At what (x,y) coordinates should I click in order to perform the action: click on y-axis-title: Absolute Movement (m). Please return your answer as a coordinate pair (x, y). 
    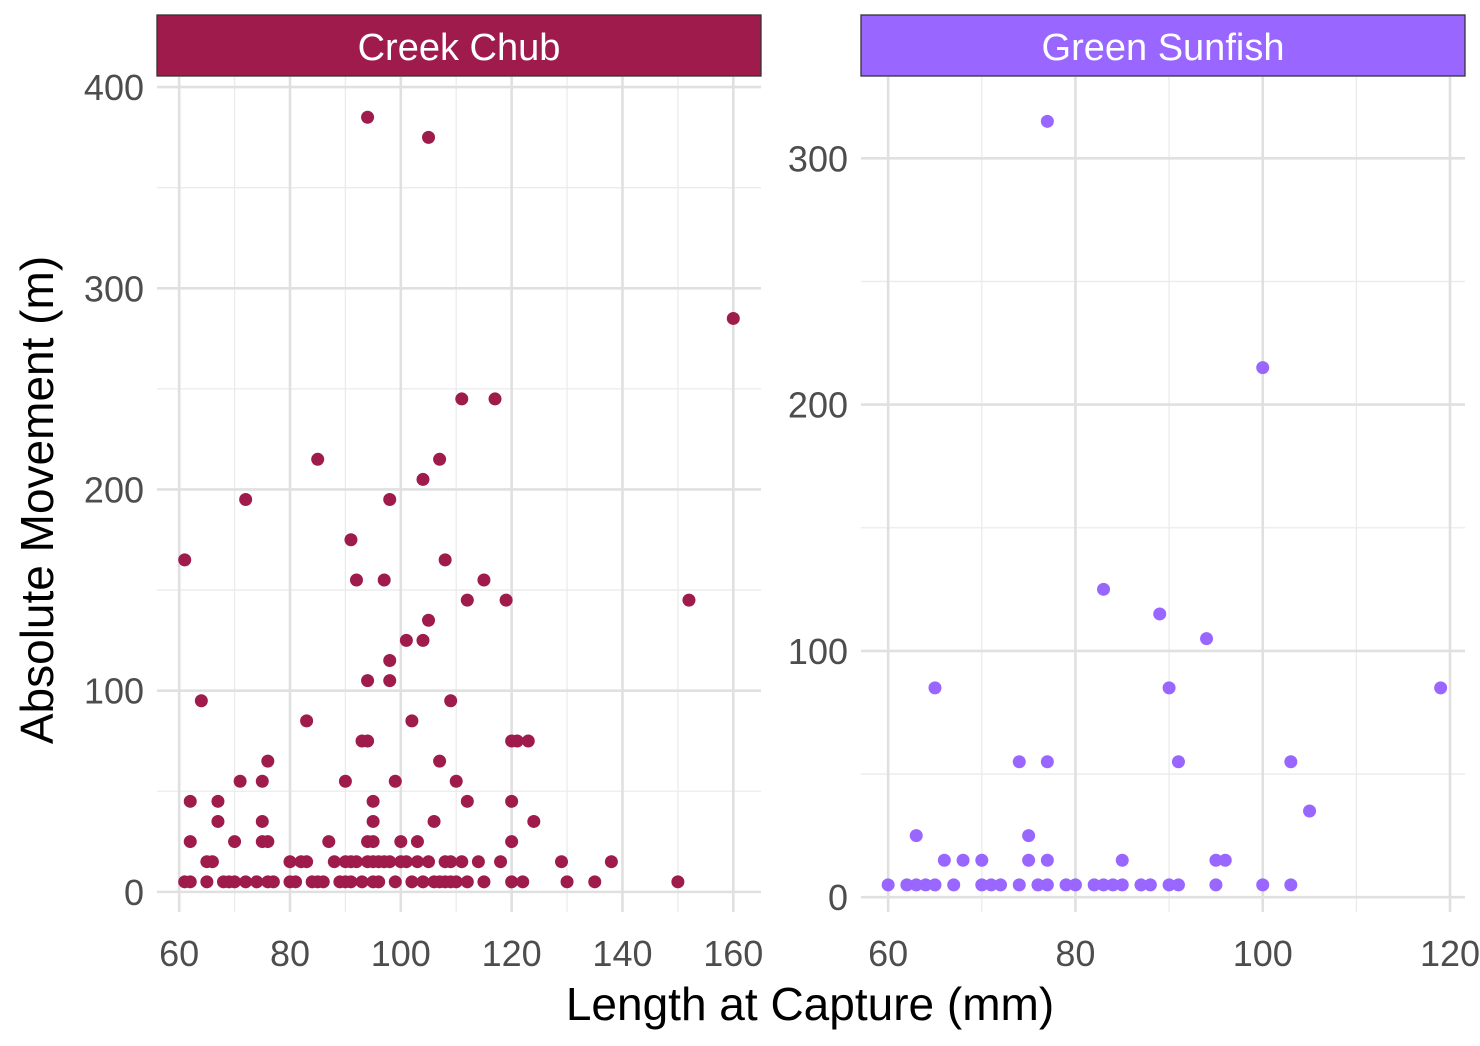
    Looking at the image, I should click on (37, 500).